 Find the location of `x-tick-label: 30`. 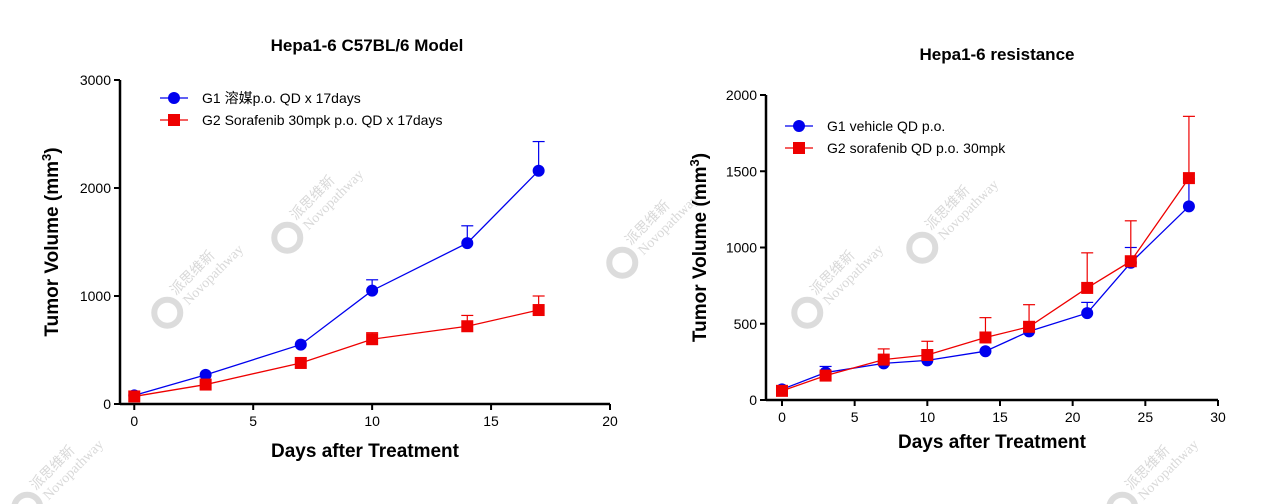

x-tick-label: 30 is located at coordinates (1218, 417).